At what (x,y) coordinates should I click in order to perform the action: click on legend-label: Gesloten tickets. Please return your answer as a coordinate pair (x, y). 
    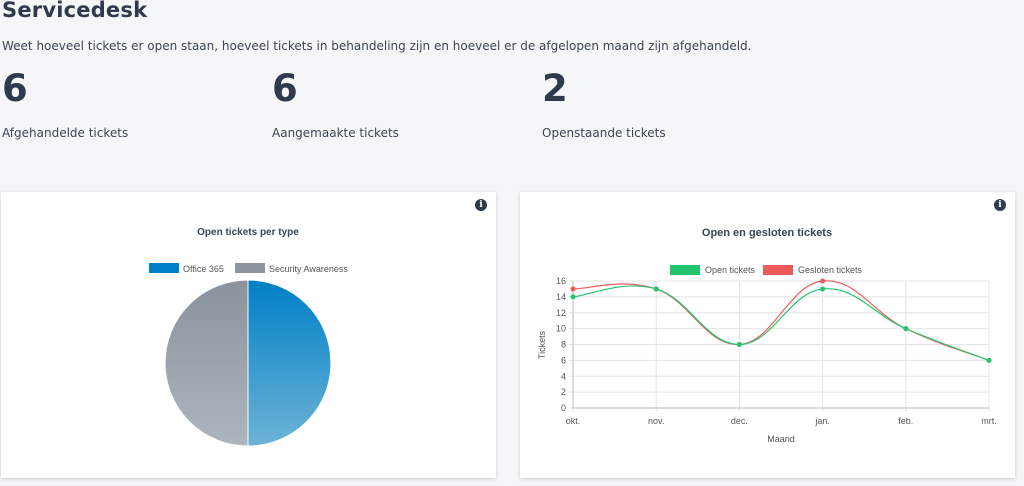
    Looking at the image, I should click on (830, 270).